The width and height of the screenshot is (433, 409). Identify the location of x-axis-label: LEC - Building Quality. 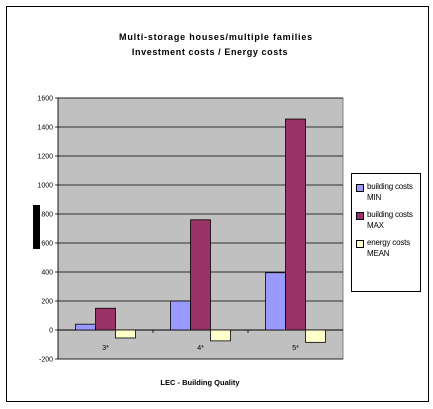
(200, 382).